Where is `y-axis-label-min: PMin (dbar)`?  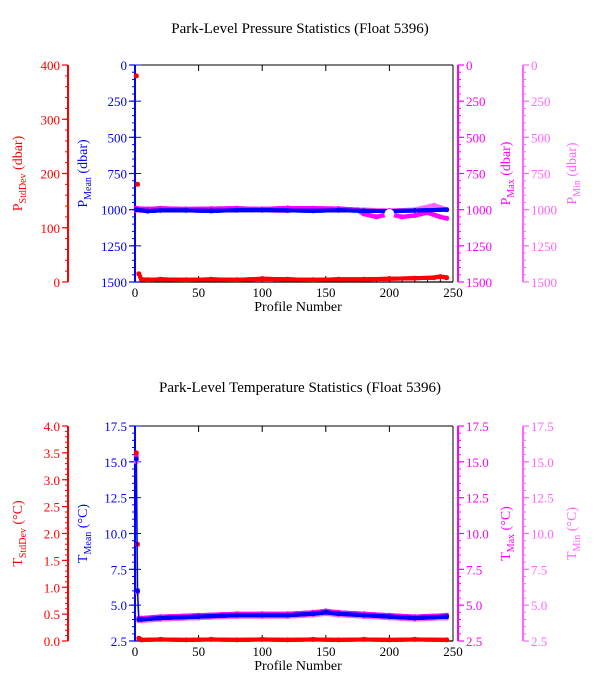
y-axis-label-min: PMin (dbar) is located at coordinates (574, 173).